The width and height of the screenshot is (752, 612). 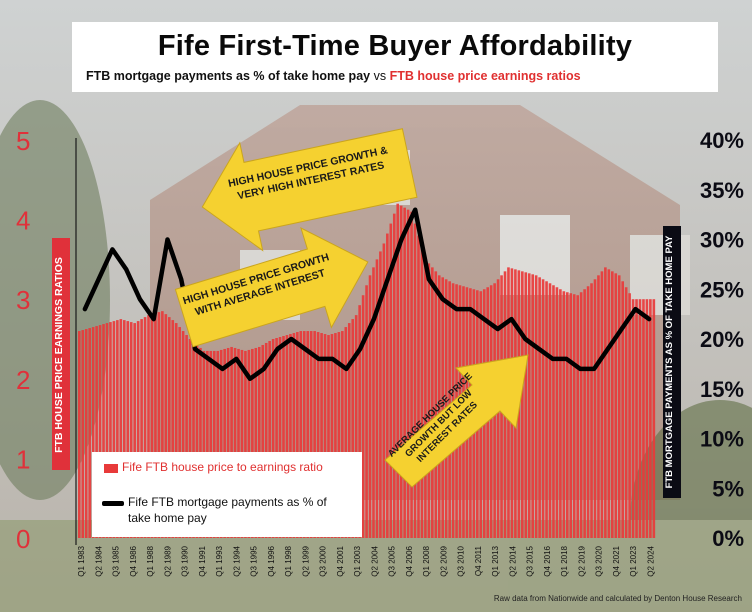 I want to click on x-tick-label: Q3 1990, so click(x=185, y=560).